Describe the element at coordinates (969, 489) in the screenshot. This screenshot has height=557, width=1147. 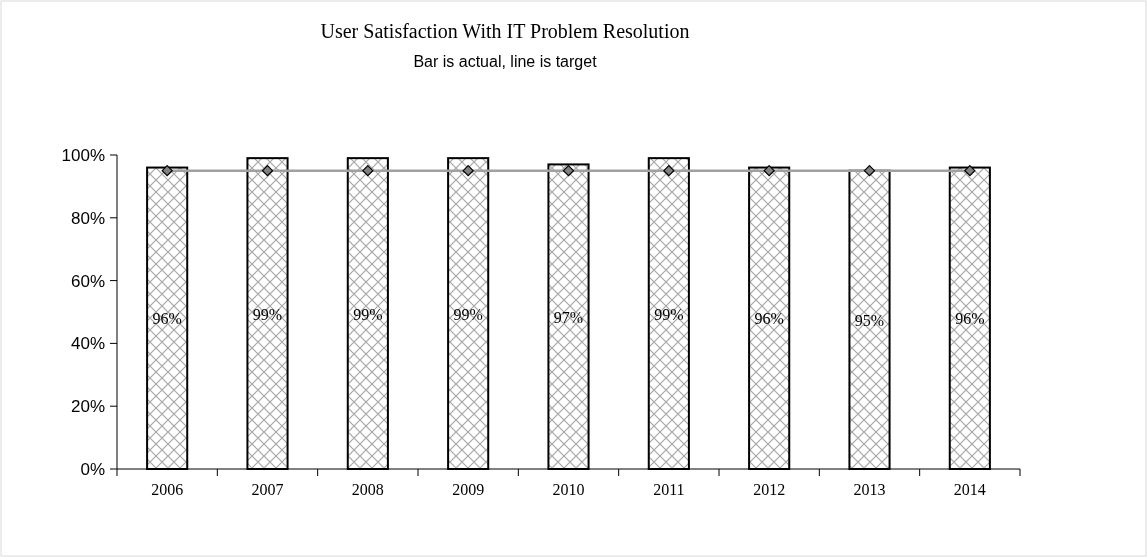
I see `x-tick-label: 2014` at that location.